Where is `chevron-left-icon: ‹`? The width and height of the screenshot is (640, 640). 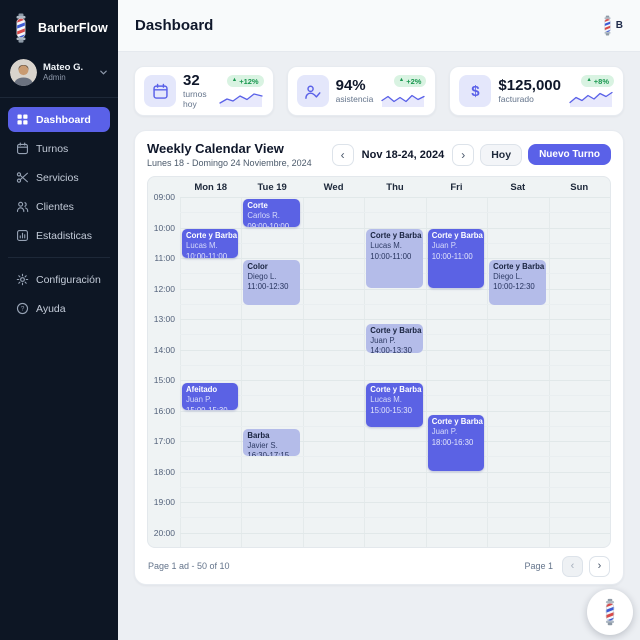
chevron-left-icon: ‹ is located at coordinates (342, 154).